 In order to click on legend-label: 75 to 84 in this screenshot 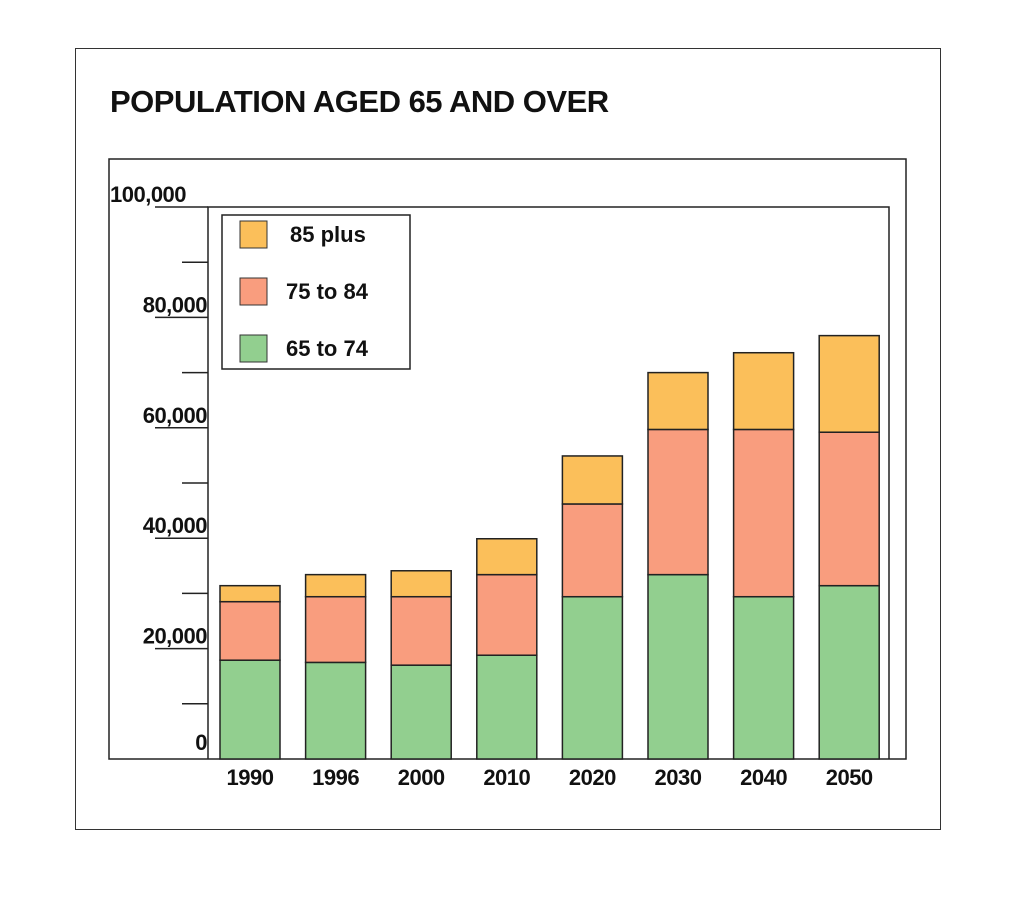, I will do `click(327, 291)`.